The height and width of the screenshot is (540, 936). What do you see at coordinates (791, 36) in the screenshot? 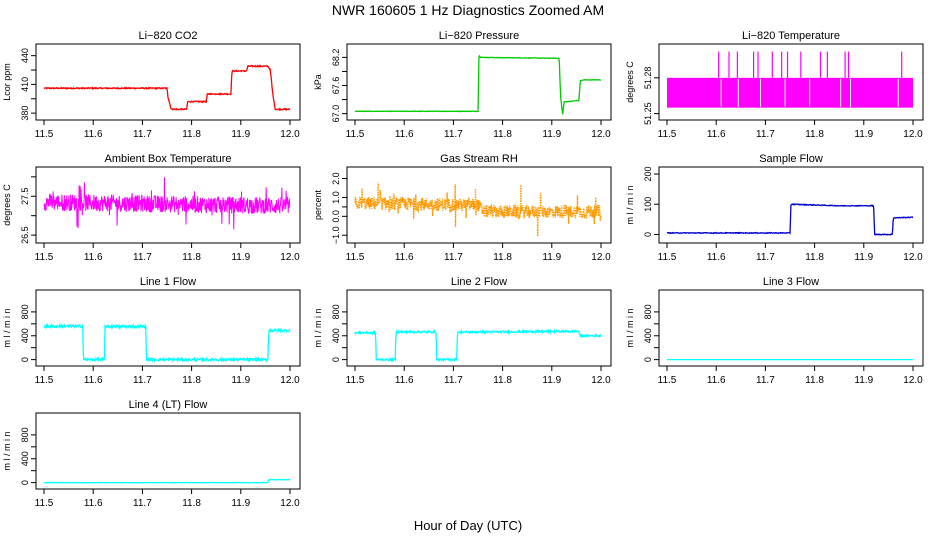
I see `panel-title: Li−820 Temperature` at bounding box center [791, 36].